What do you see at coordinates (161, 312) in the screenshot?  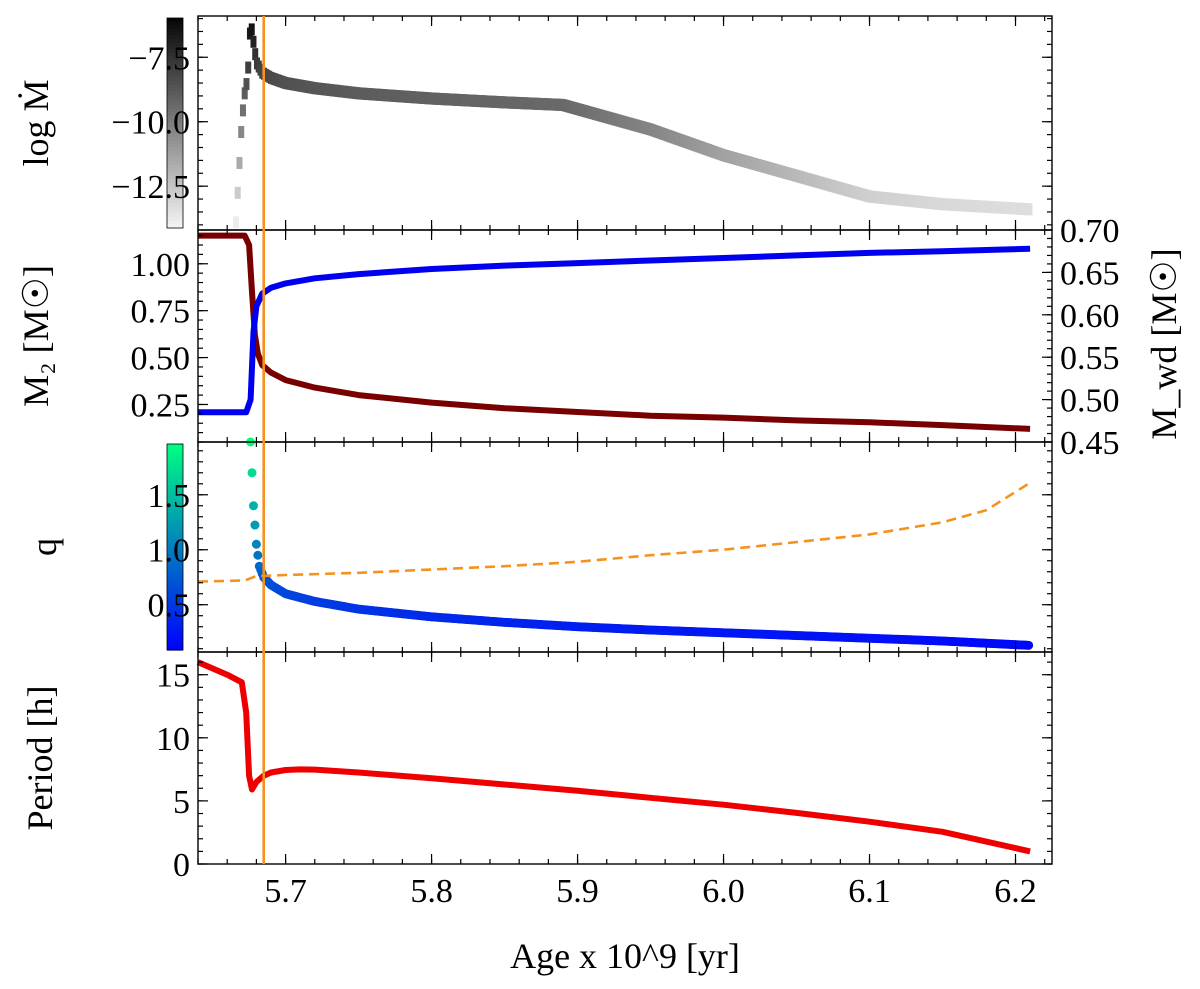 I see `y-tick-label: 0.75` at bounding box center [161, 312].